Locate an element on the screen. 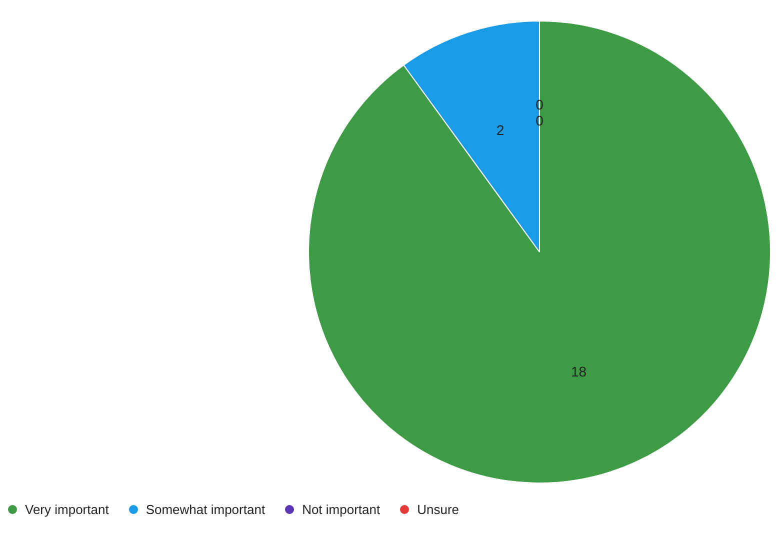 This screenshot has height=535, width=779. legend-label: Not important is located at coordinates (341, 509).